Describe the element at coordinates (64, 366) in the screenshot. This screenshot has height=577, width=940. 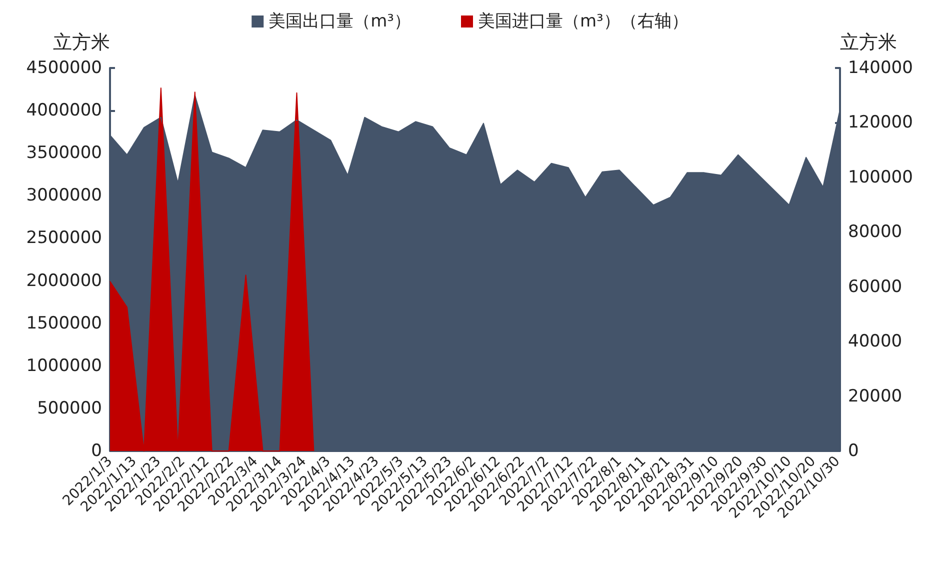
I see `y-tick-label: 1000000` at that location.